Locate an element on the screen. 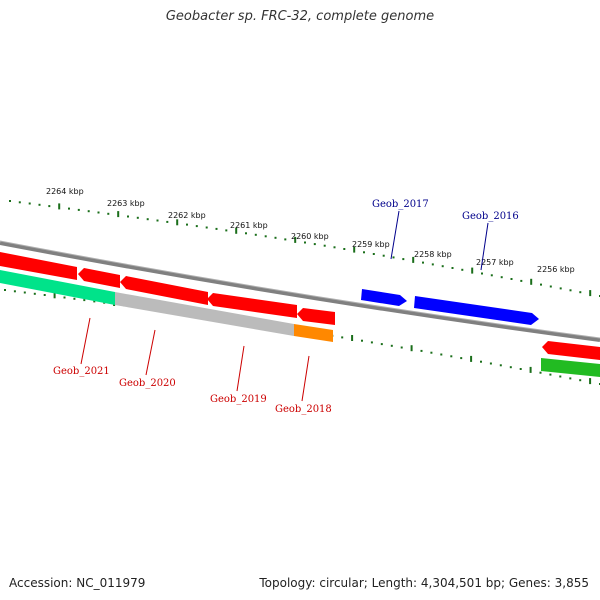 This screenshot has width=600, height=600. gene-arrow-geob-2019 is located at coordinates (252, 305).